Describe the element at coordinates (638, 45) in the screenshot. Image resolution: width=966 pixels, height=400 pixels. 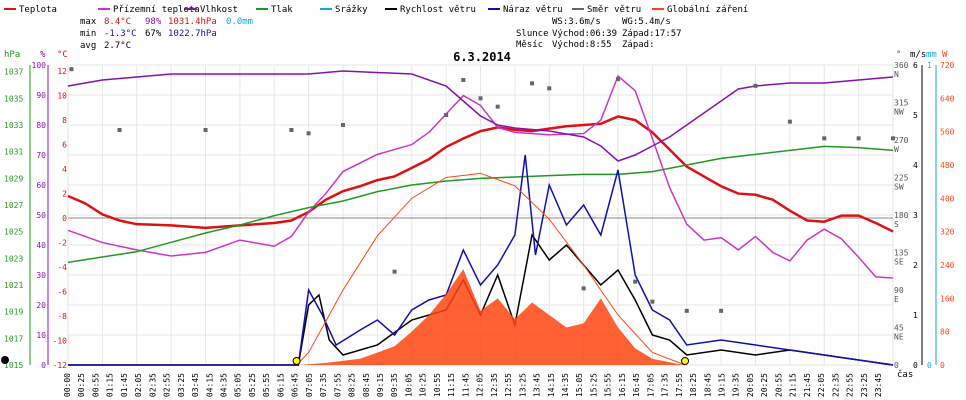
I see `moon-set: Západ:` at that location.